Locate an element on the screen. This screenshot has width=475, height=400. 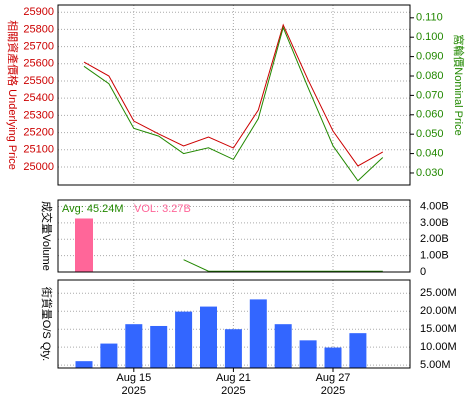
y-tick-label: 1.00B is located at coordinates (434, 256).